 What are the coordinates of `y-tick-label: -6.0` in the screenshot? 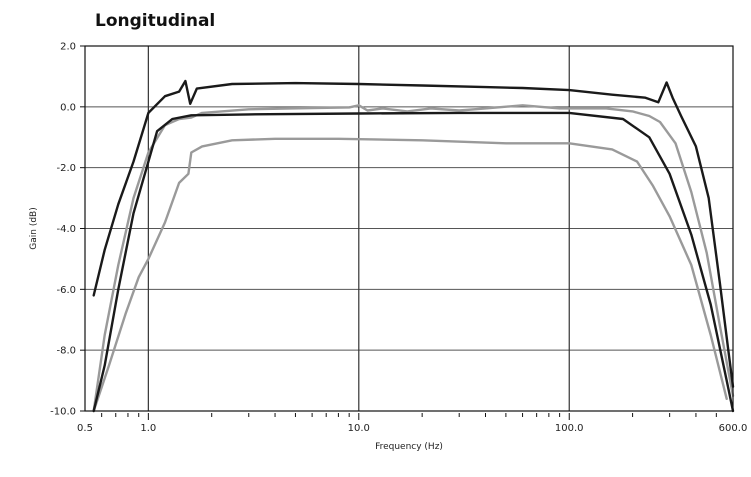 It's located at (66, 290).